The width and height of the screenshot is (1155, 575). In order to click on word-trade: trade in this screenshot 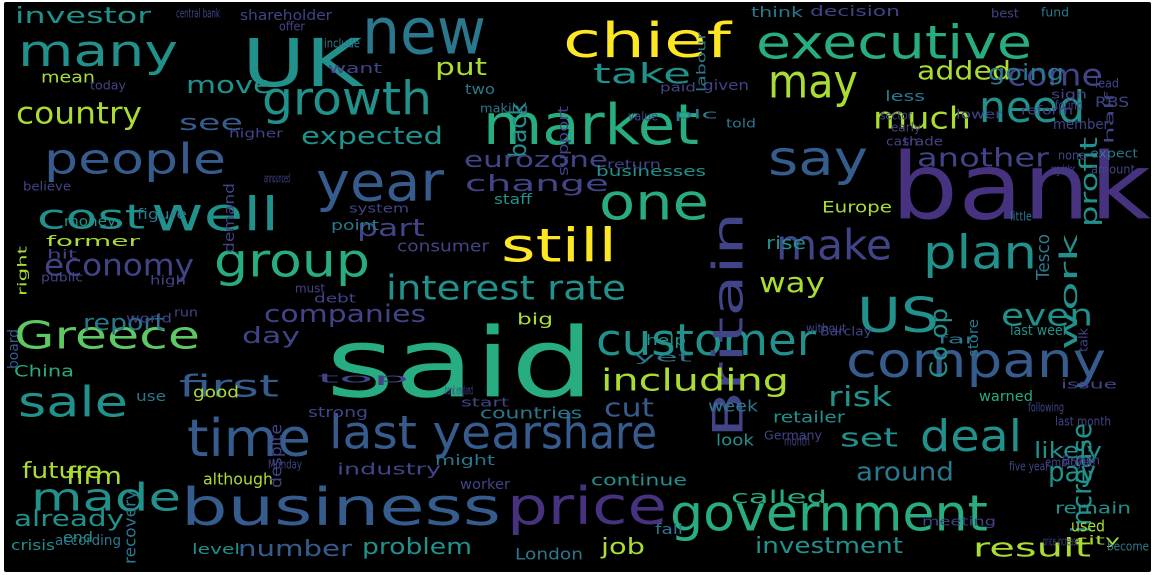, I will do `click(923, 142)`.